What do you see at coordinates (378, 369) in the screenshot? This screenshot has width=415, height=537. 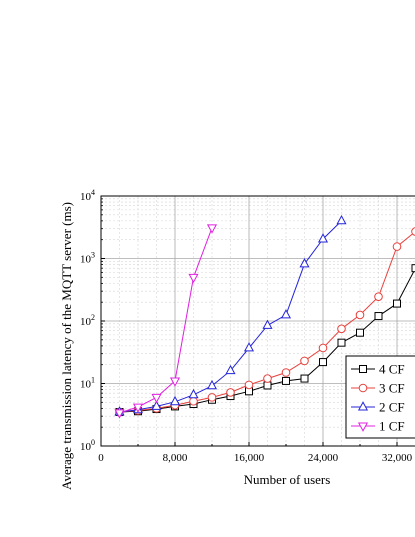 I see `legend-item: 4 CF` at bounding box center [378, 369].